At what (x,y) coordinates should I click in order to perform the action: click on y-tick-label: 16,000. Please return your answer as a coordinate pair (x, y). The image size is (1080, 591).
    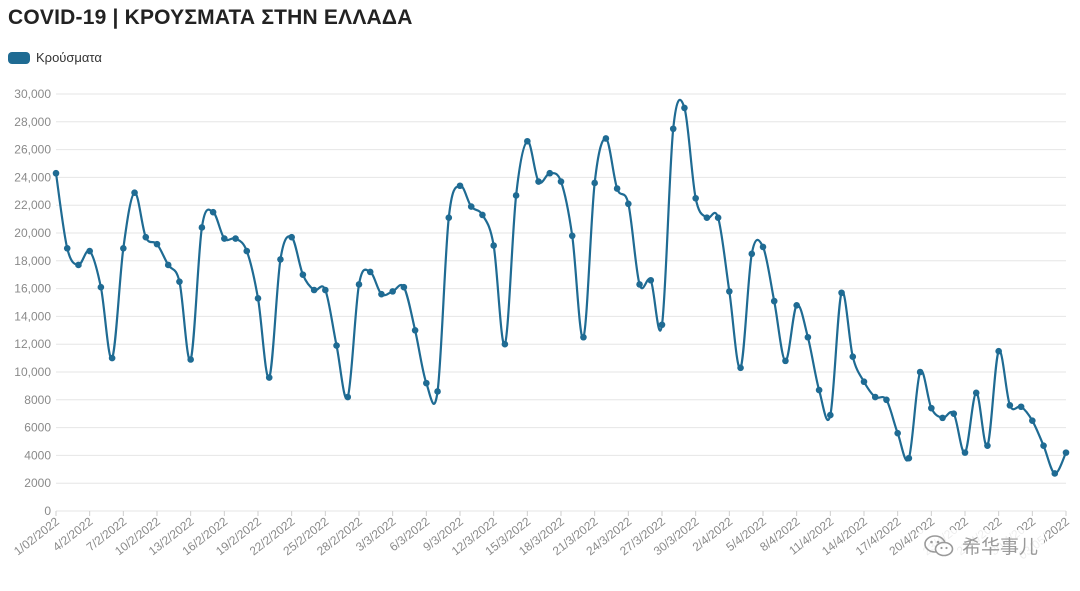
    Looking at the image, I should click on (32, 289).